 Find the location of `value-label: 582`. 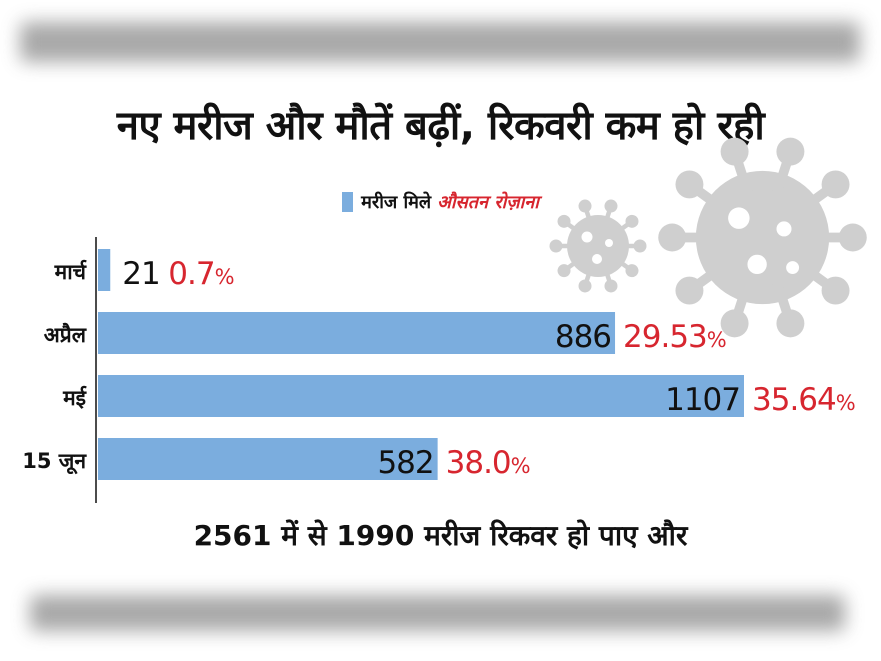

value-label: 582 is located at coordinates (405, 463).